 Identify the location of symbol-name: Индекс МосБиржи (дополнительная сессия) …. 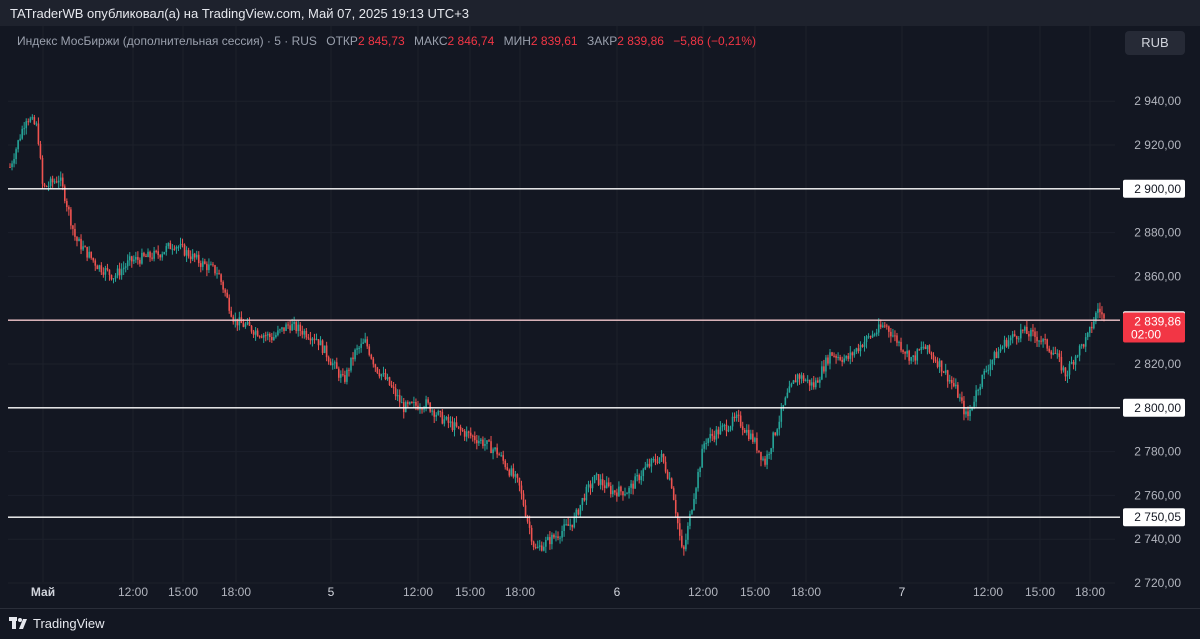
(167, 41).